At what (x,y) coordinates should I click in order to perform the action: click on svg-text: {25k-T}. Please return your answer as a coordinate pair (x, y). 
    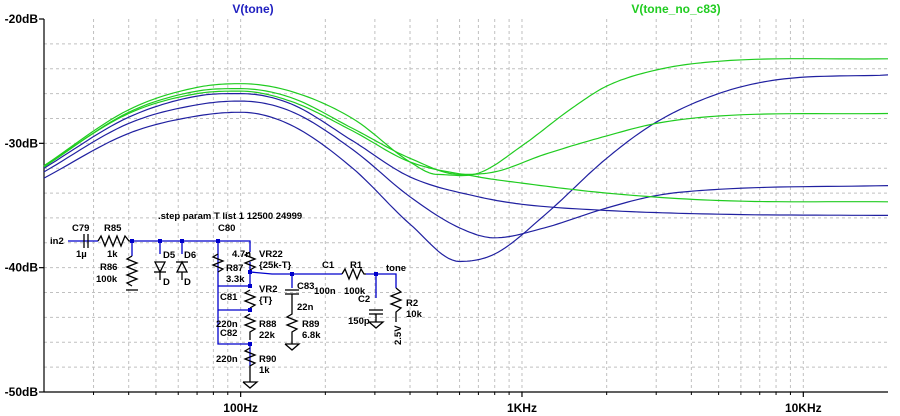
    Looking at the image, I should click on (275, 265).